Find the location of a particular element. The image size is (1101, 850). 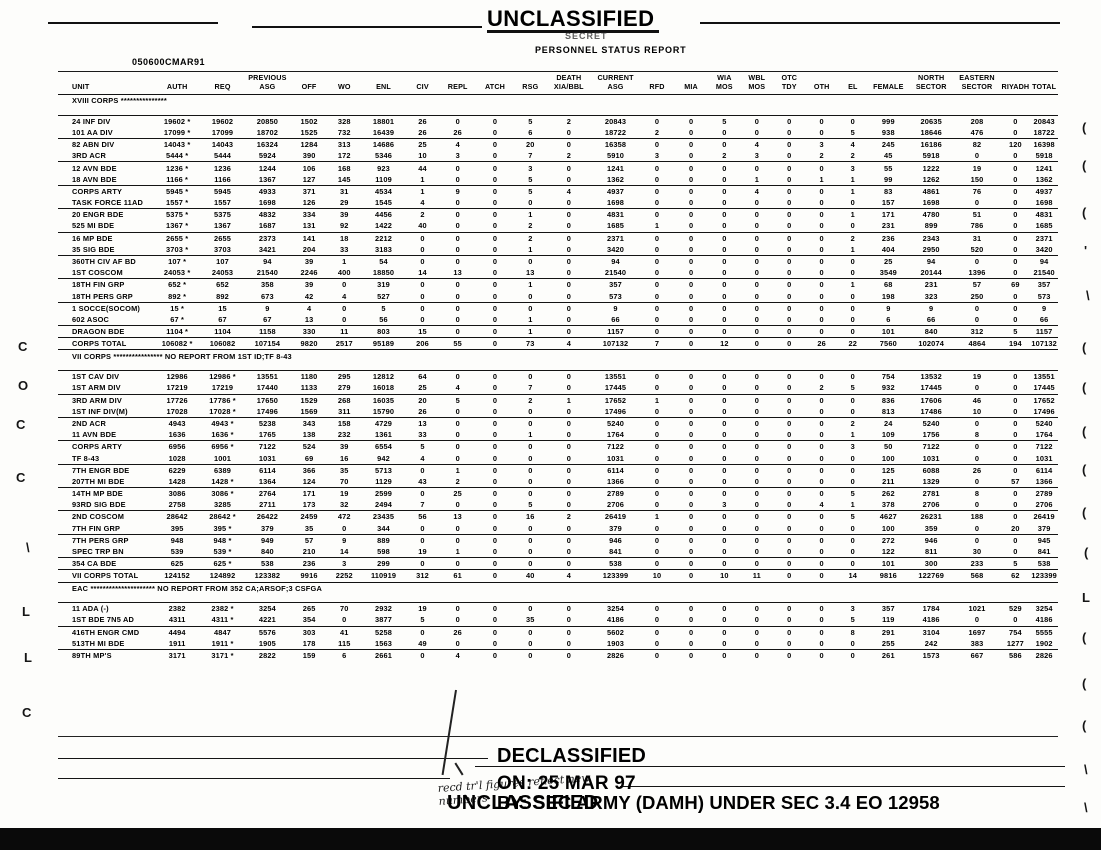

cell-cur-asg: 18722 is located at coordinates (615, 132).